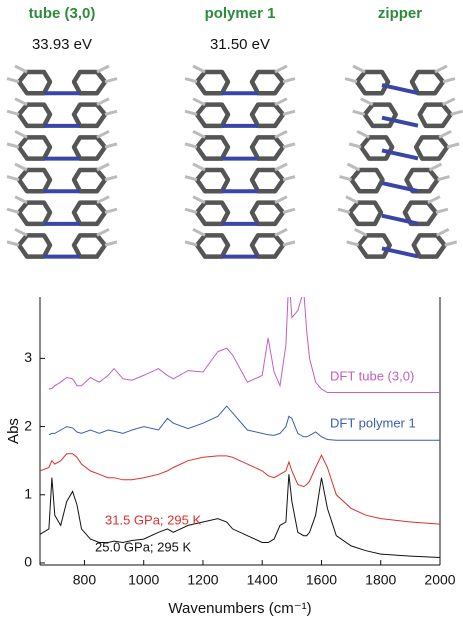  Describe the element at coordinates (400, 13) in the screenshot. I see `structure-name: zipper` at that location.